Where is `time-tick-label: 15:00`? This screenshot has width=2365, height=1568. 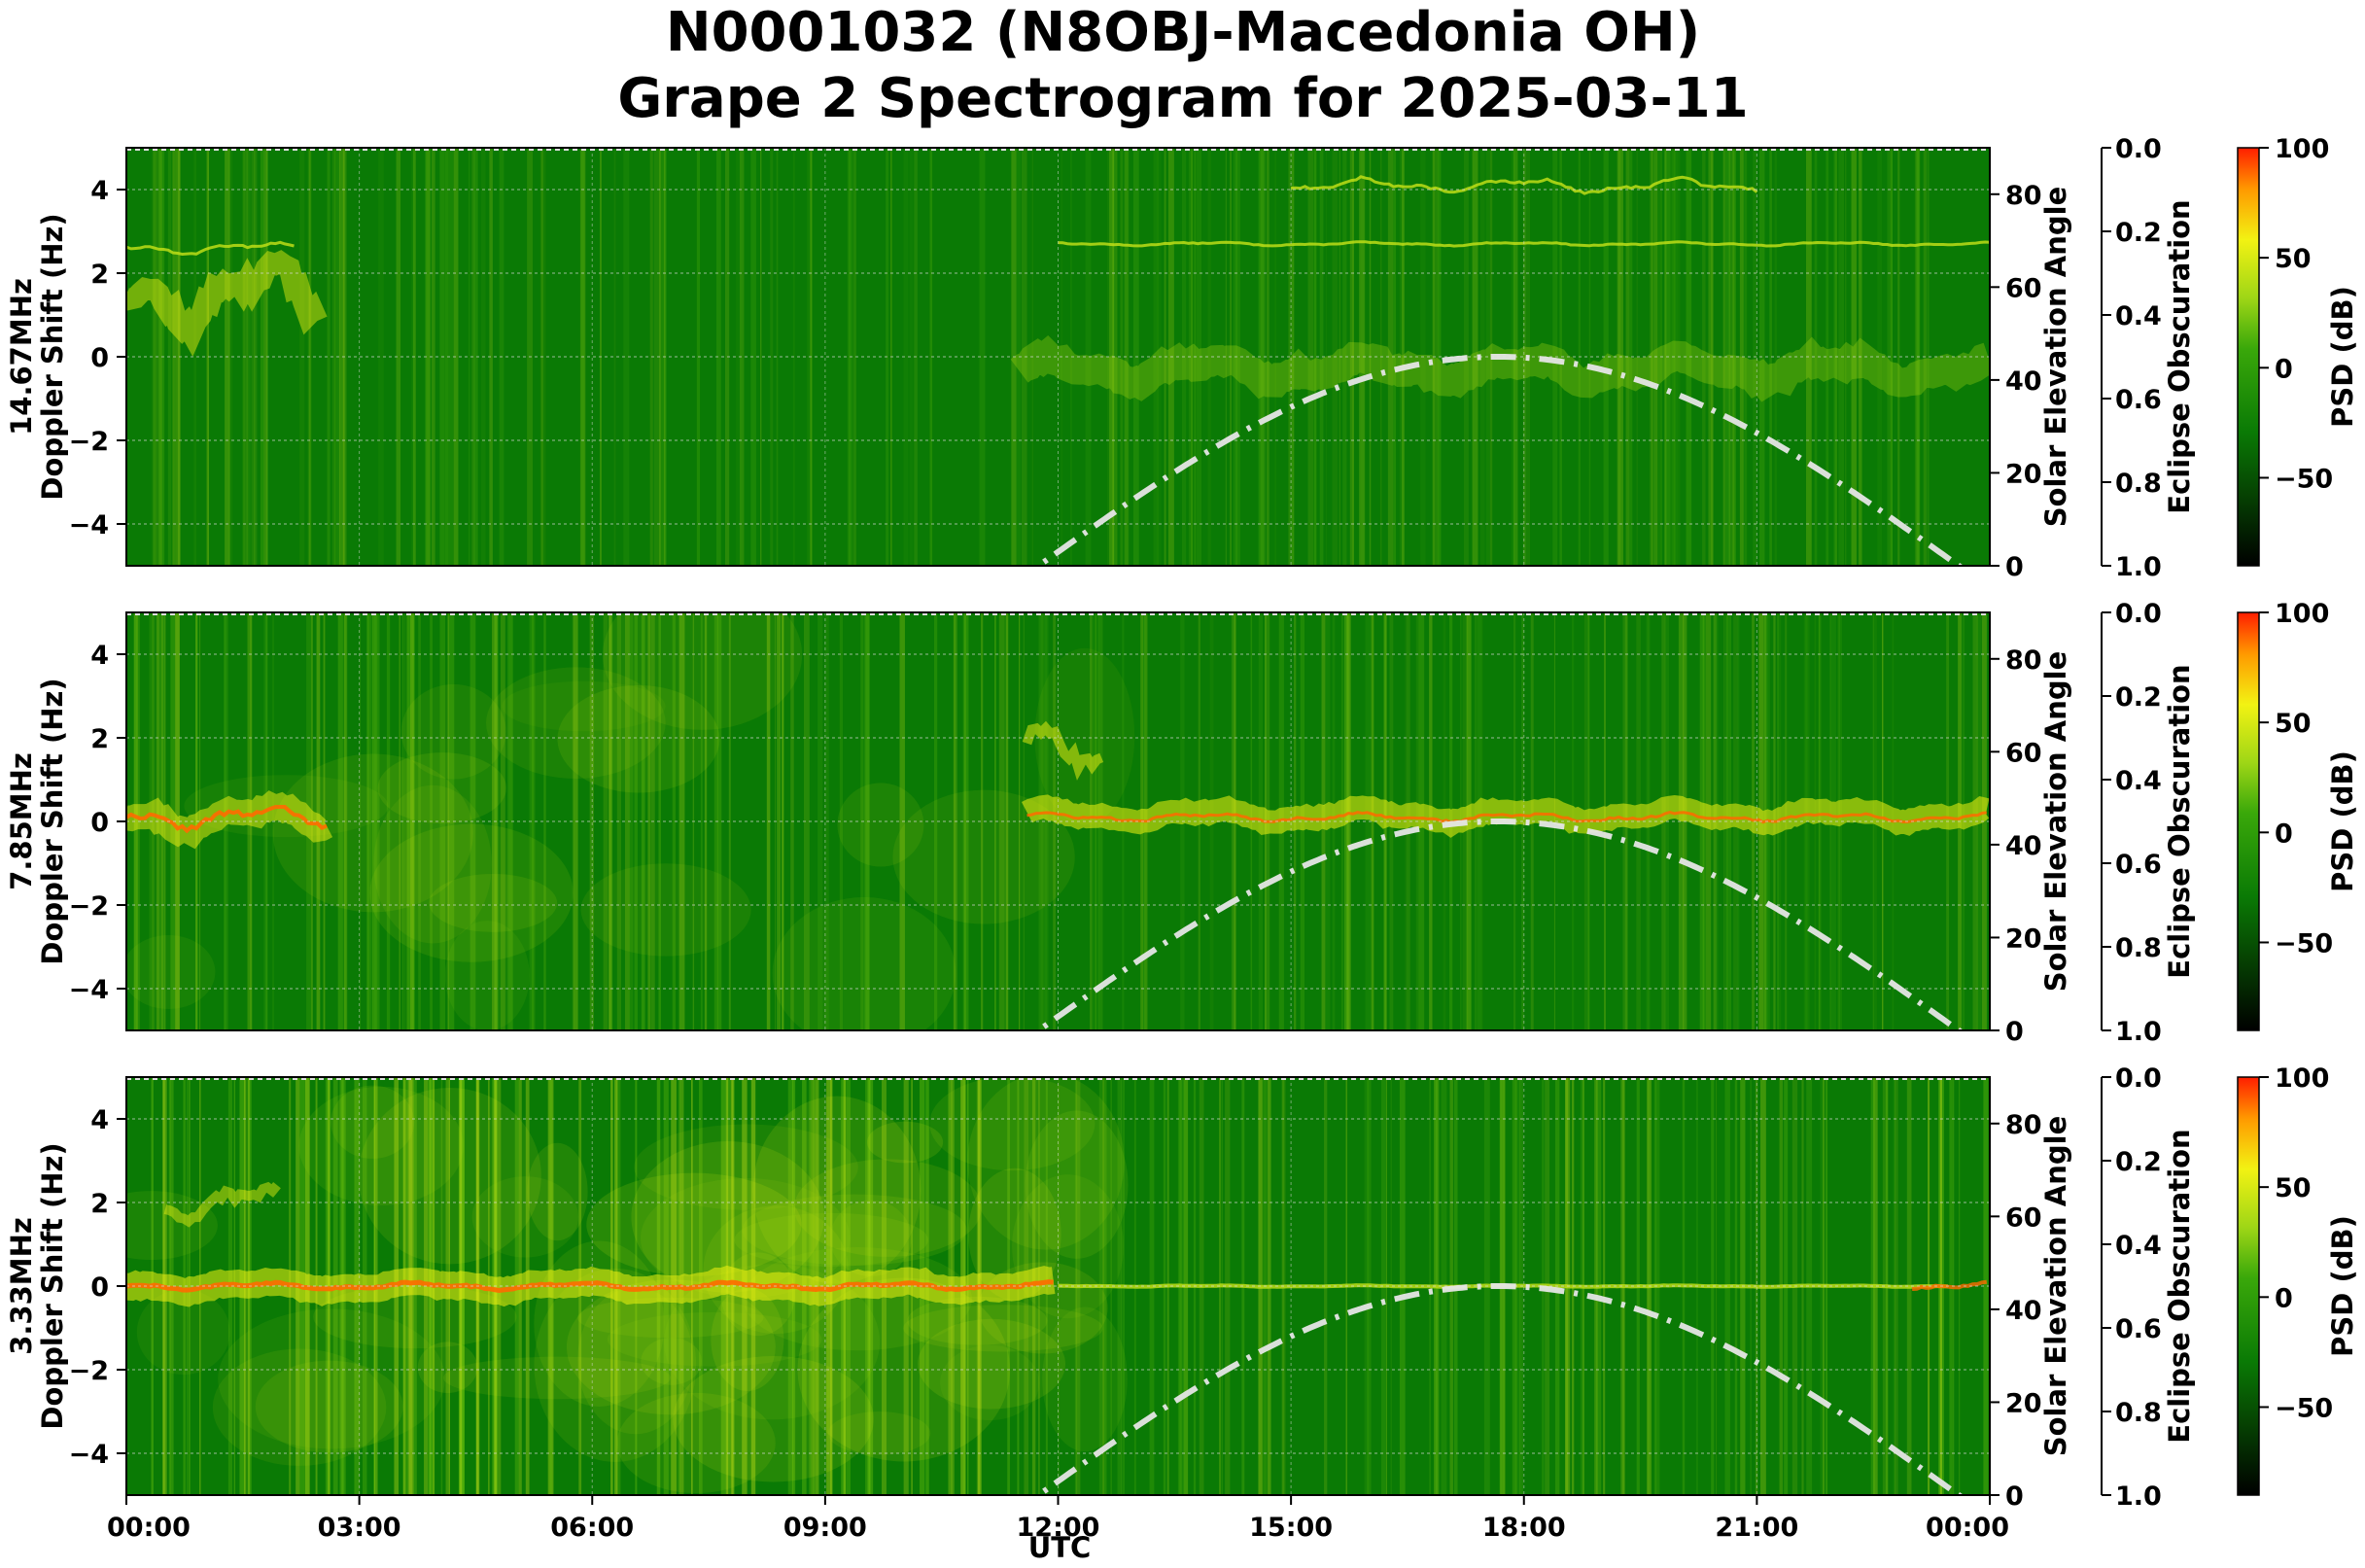 time-tick-label: 15:00 is located at coordinates (1291, 1528).